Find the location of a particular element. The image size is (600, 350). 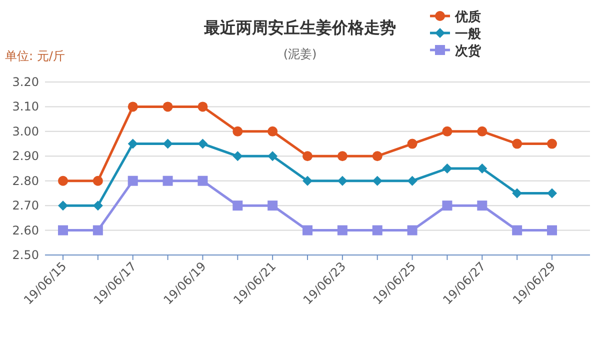

chart-subtitle: (泥姜) is located at coordinates (300, 54).